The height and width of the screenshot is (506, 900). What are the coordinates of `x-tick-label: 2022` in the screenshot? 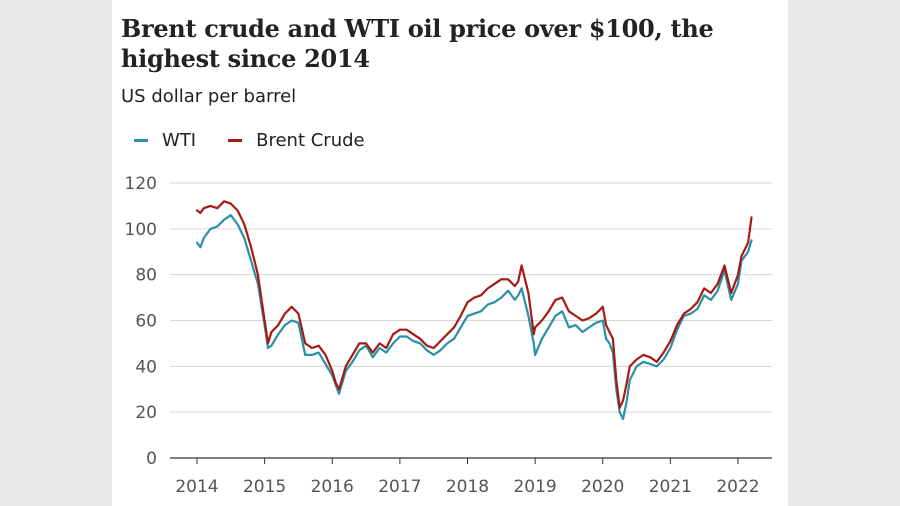 It's located at (737, 487).